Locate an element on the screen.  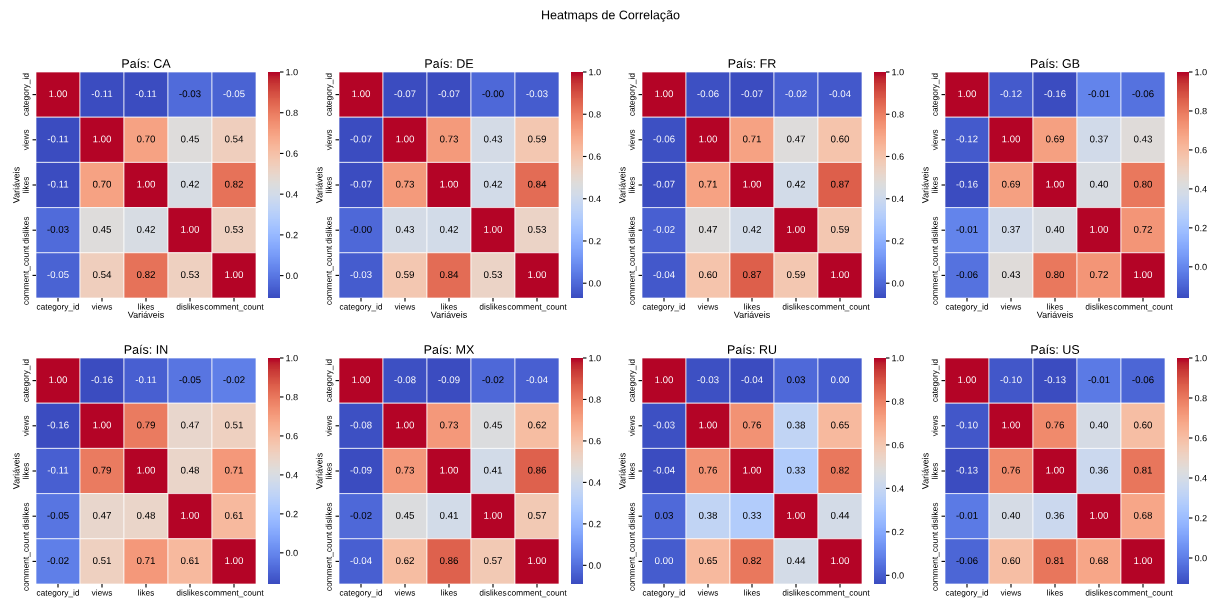
data-label: -0.07 is located at coordinates (449, 94).